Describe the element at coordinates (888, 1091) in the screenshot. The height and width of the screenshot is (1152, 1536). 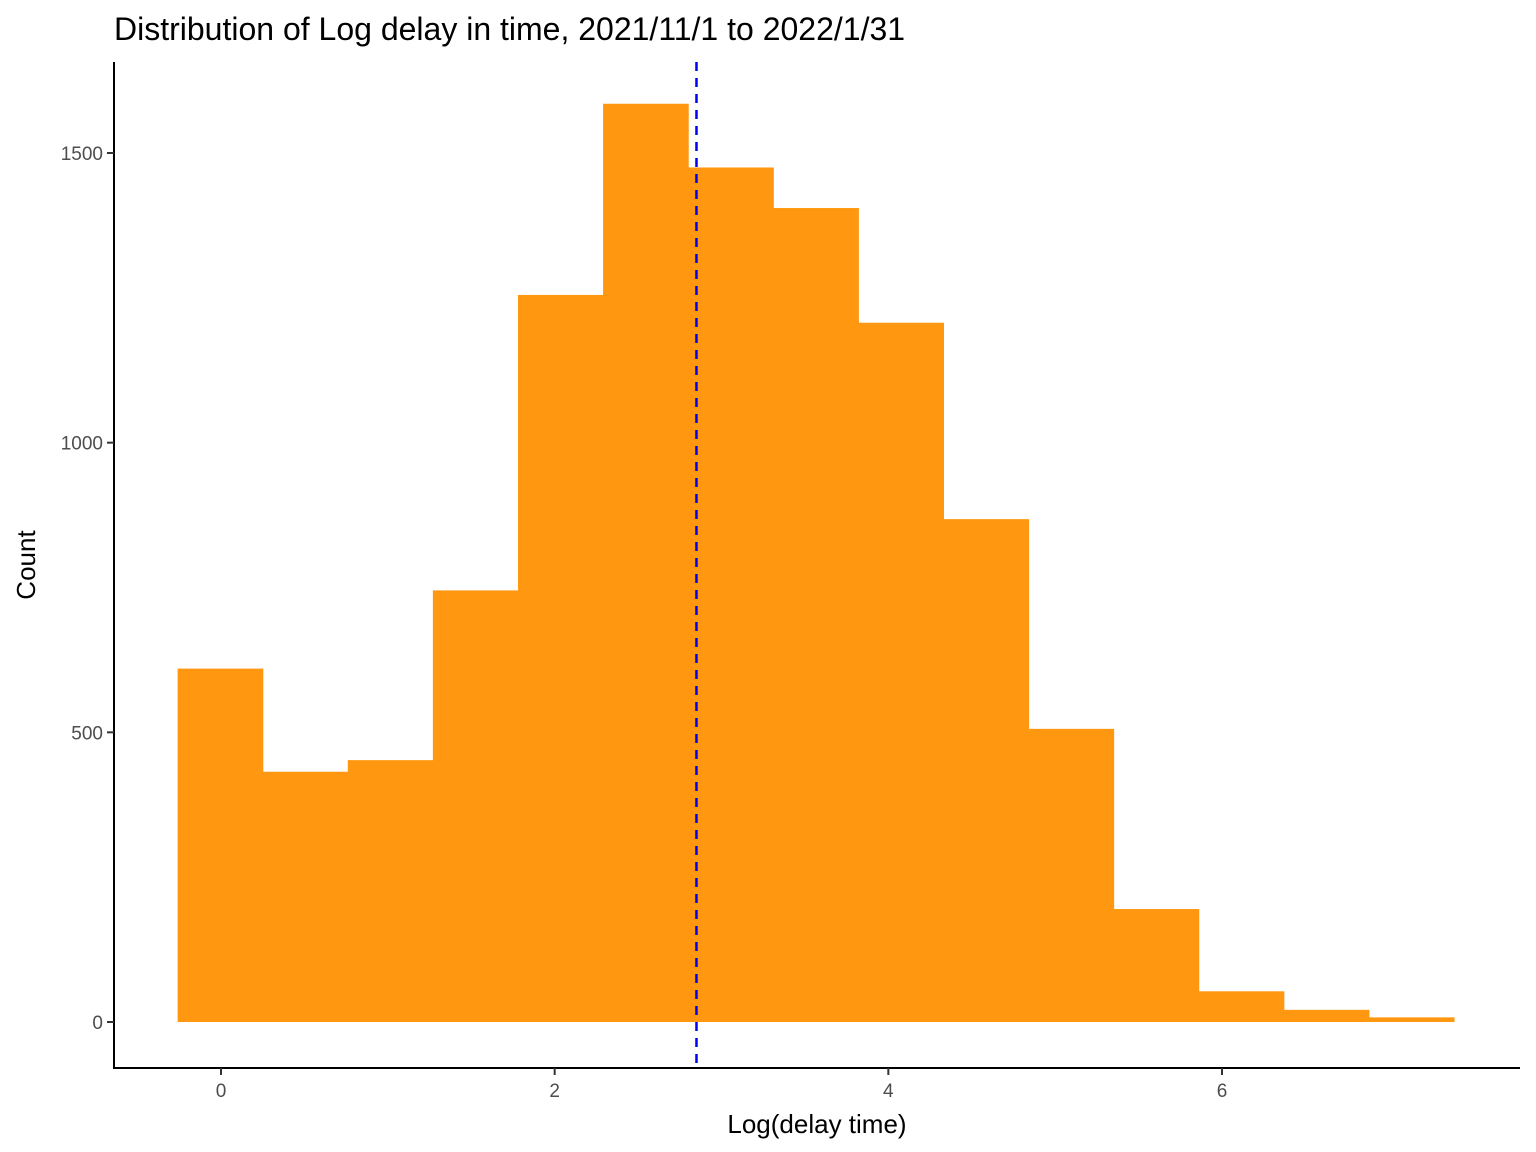
I see `x-tick-label-4: 4` at that location.